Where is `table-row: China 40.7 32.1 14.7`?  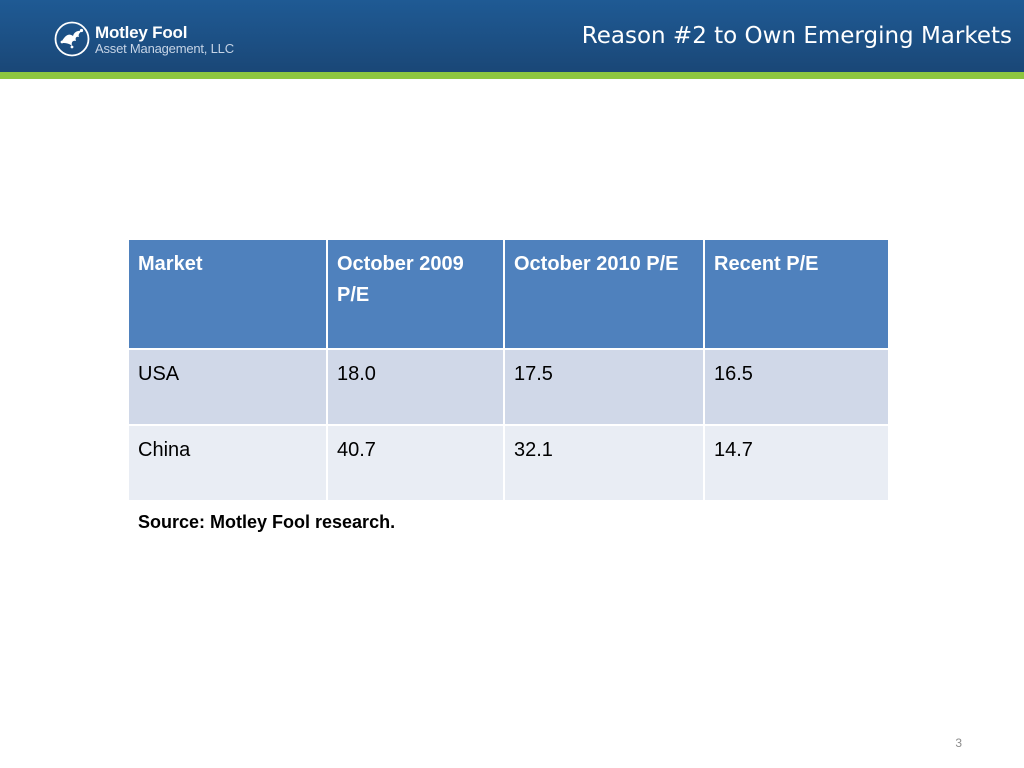
table-row: China 40.7 32.1 14.7 is located at coordinates (508, 463).